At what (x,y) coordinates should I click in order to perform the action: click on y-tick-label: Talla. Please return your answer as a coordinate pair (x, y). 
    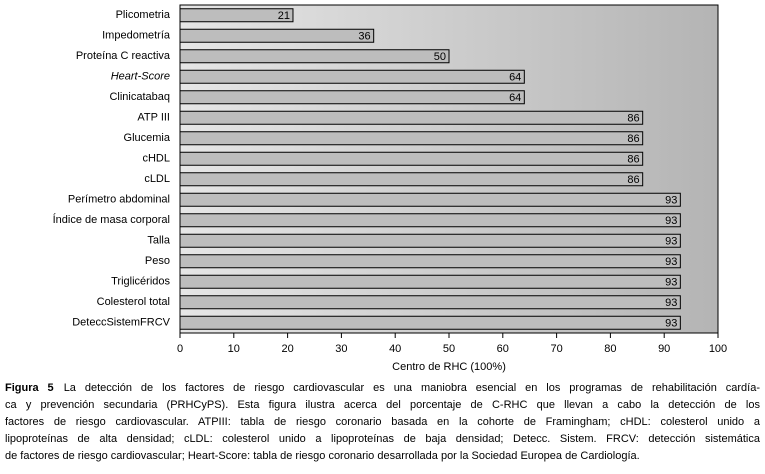
    Looking at the image, I should click on (159, 241).